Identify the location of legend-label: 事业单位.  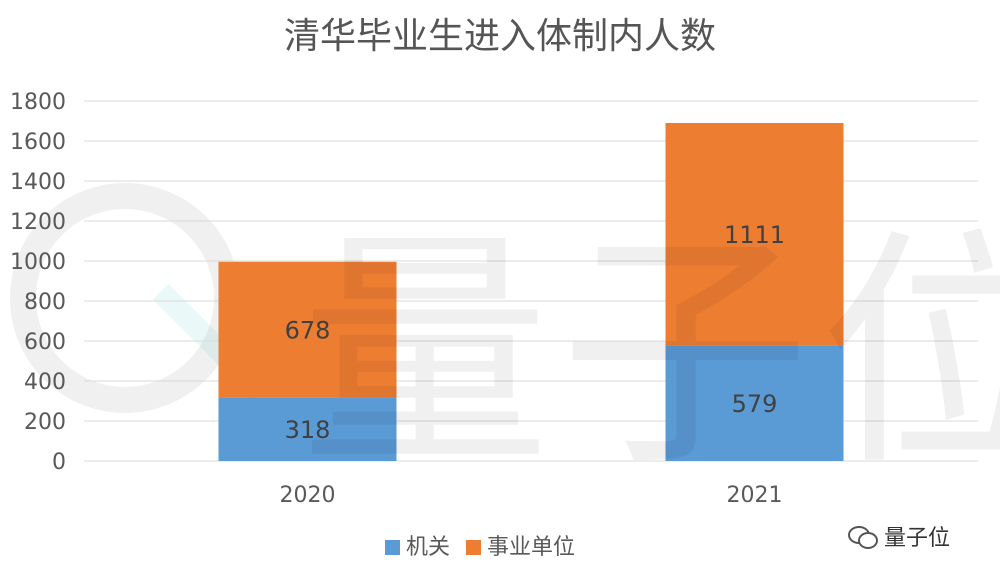
(531, 547).